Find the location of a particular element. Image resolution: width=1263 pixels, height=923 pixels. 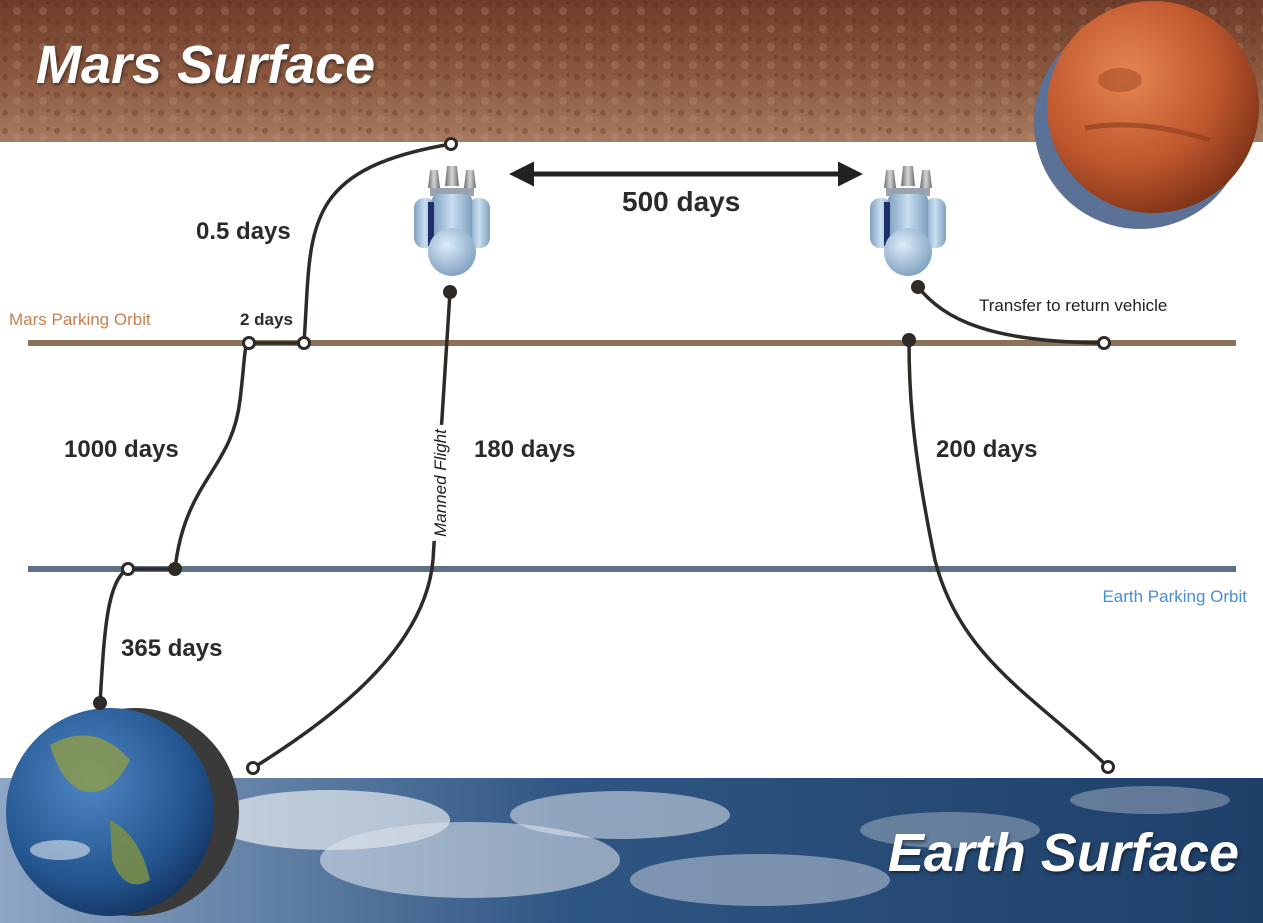

earth-planet is located at coordinates (122, 812).